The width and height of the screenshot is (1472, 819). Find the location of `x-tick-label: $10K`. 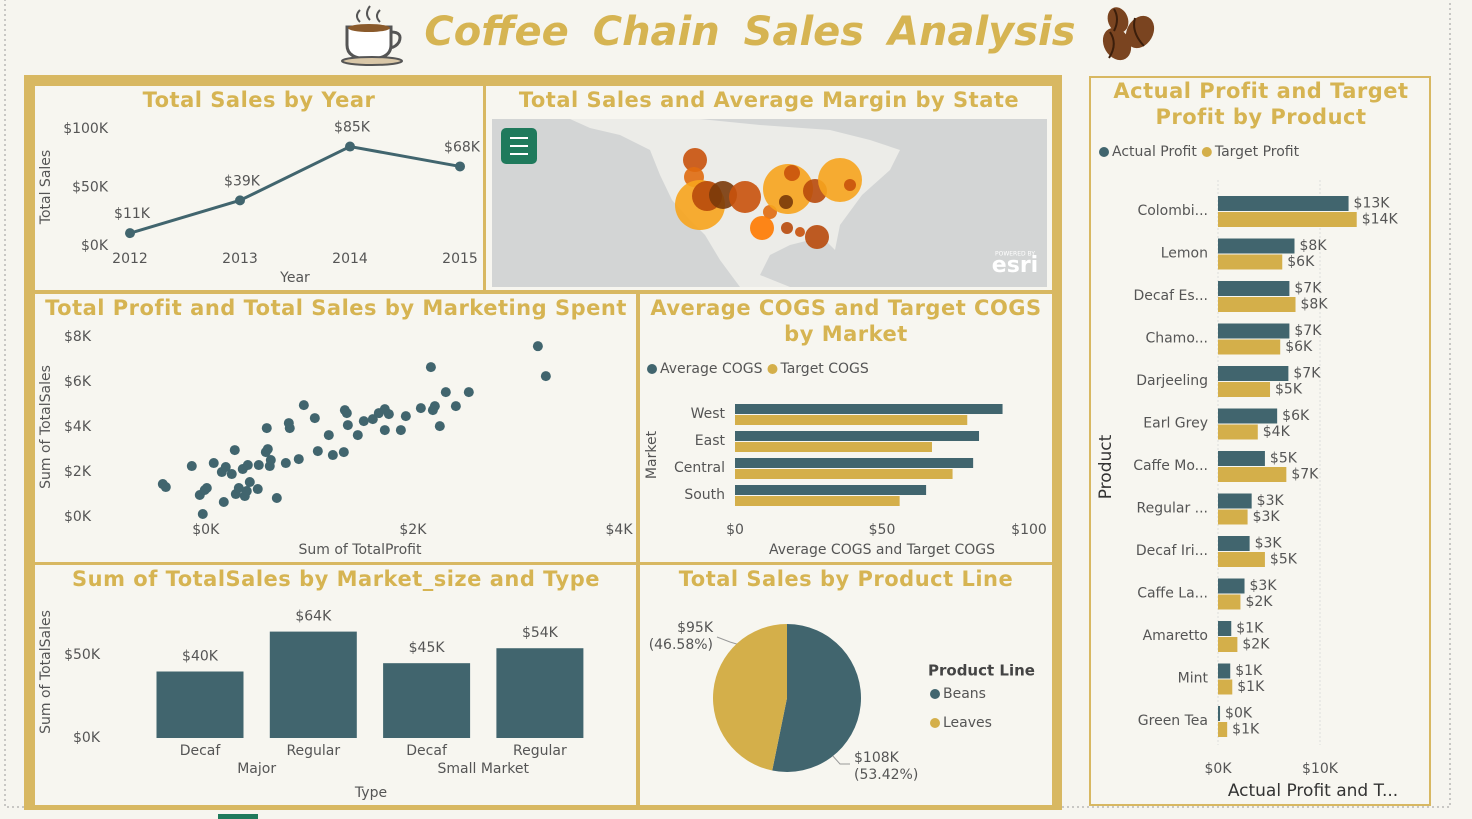

x-tick-label: $10K is located at coordinates (1320, 769).